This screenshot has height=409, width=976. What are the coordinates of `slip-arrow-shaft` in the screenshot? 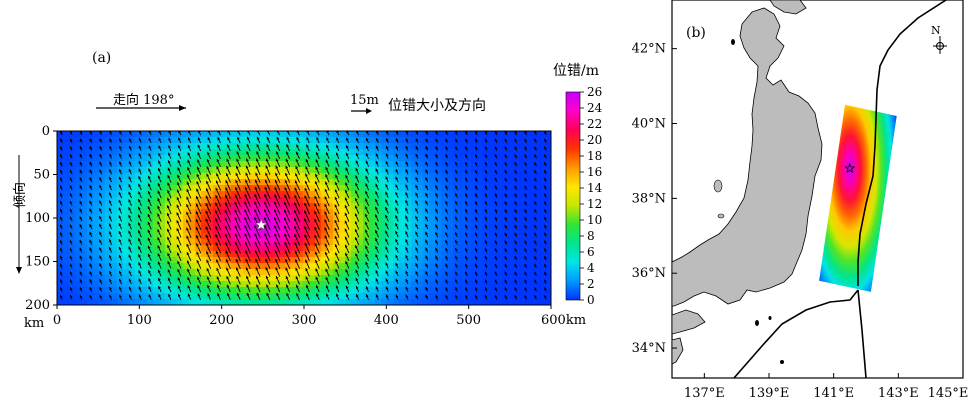 It's located at (338, 133).